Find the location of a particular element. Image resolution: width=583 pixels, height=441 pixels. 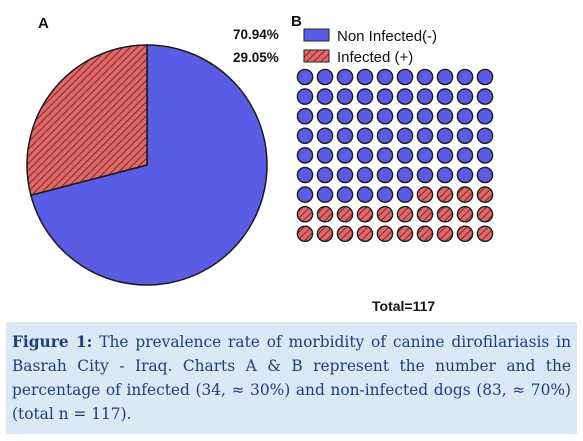

pct-label-infected: 29.05% is located at coordinates (256, 57).